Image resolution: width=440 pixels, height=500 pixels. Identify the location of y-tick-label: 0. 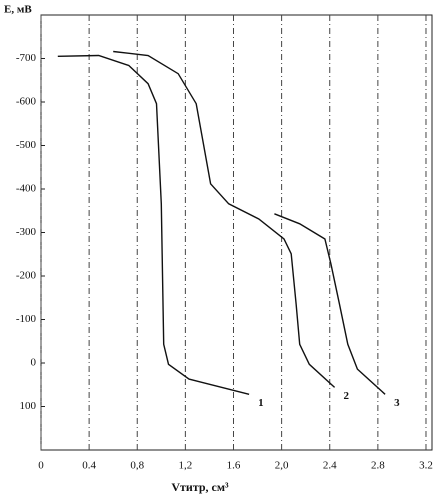
(34, 363).